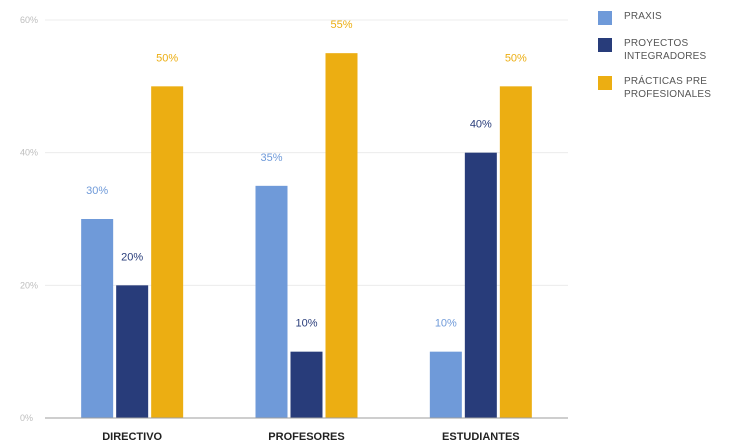 The height and width of the screenshot is (445, 748). I want to click on legend-label: PRAXIS, so click(643, 16).